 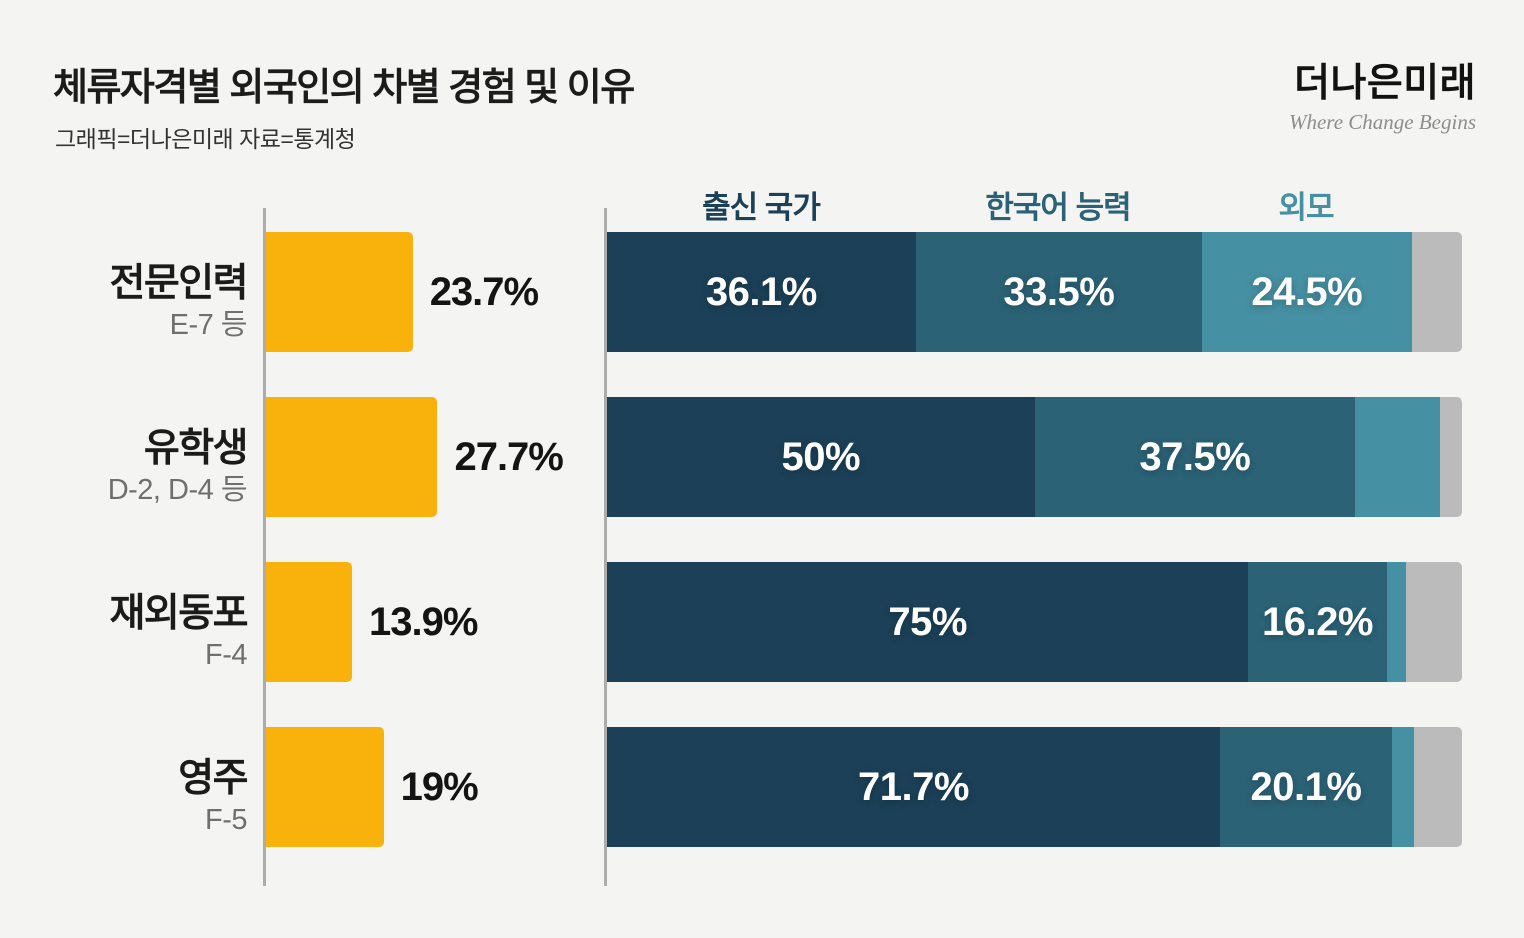 I want to click on segment-value-label: 20.1%, so click(x=1306, y=786).